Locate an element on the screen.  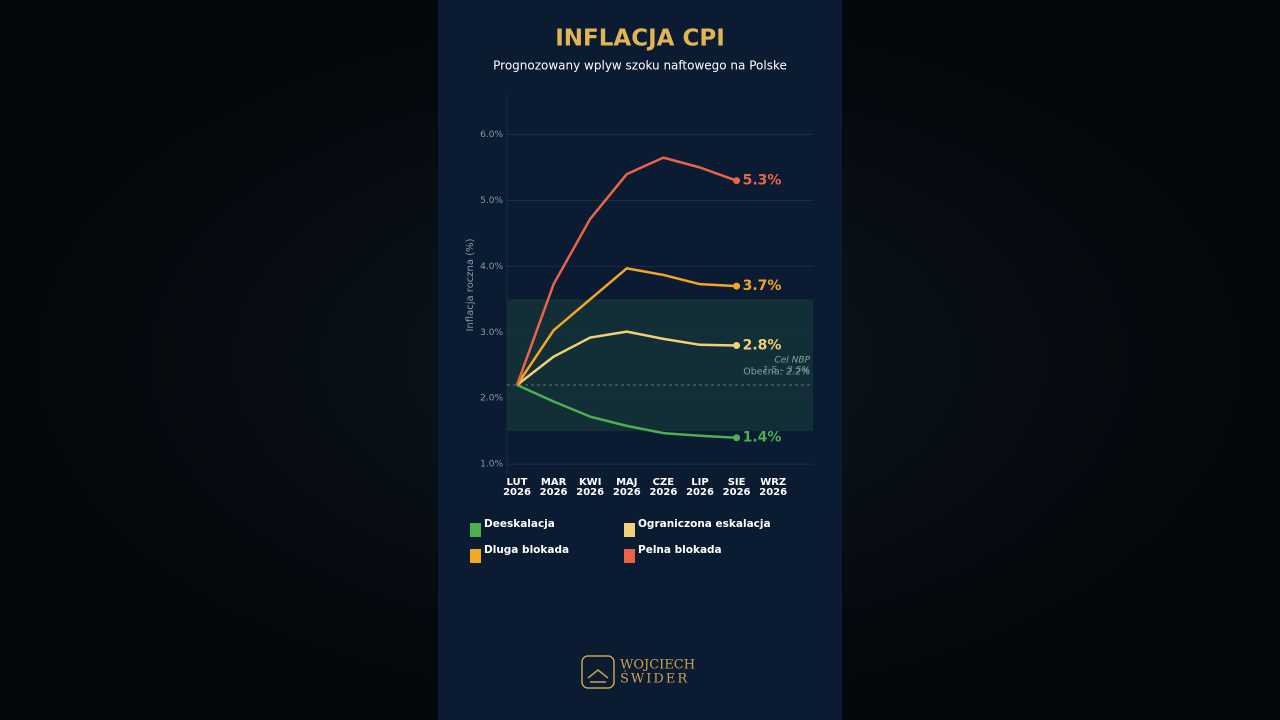
x-tick-label: MAR 2026 is located at coordinates (553, 487).